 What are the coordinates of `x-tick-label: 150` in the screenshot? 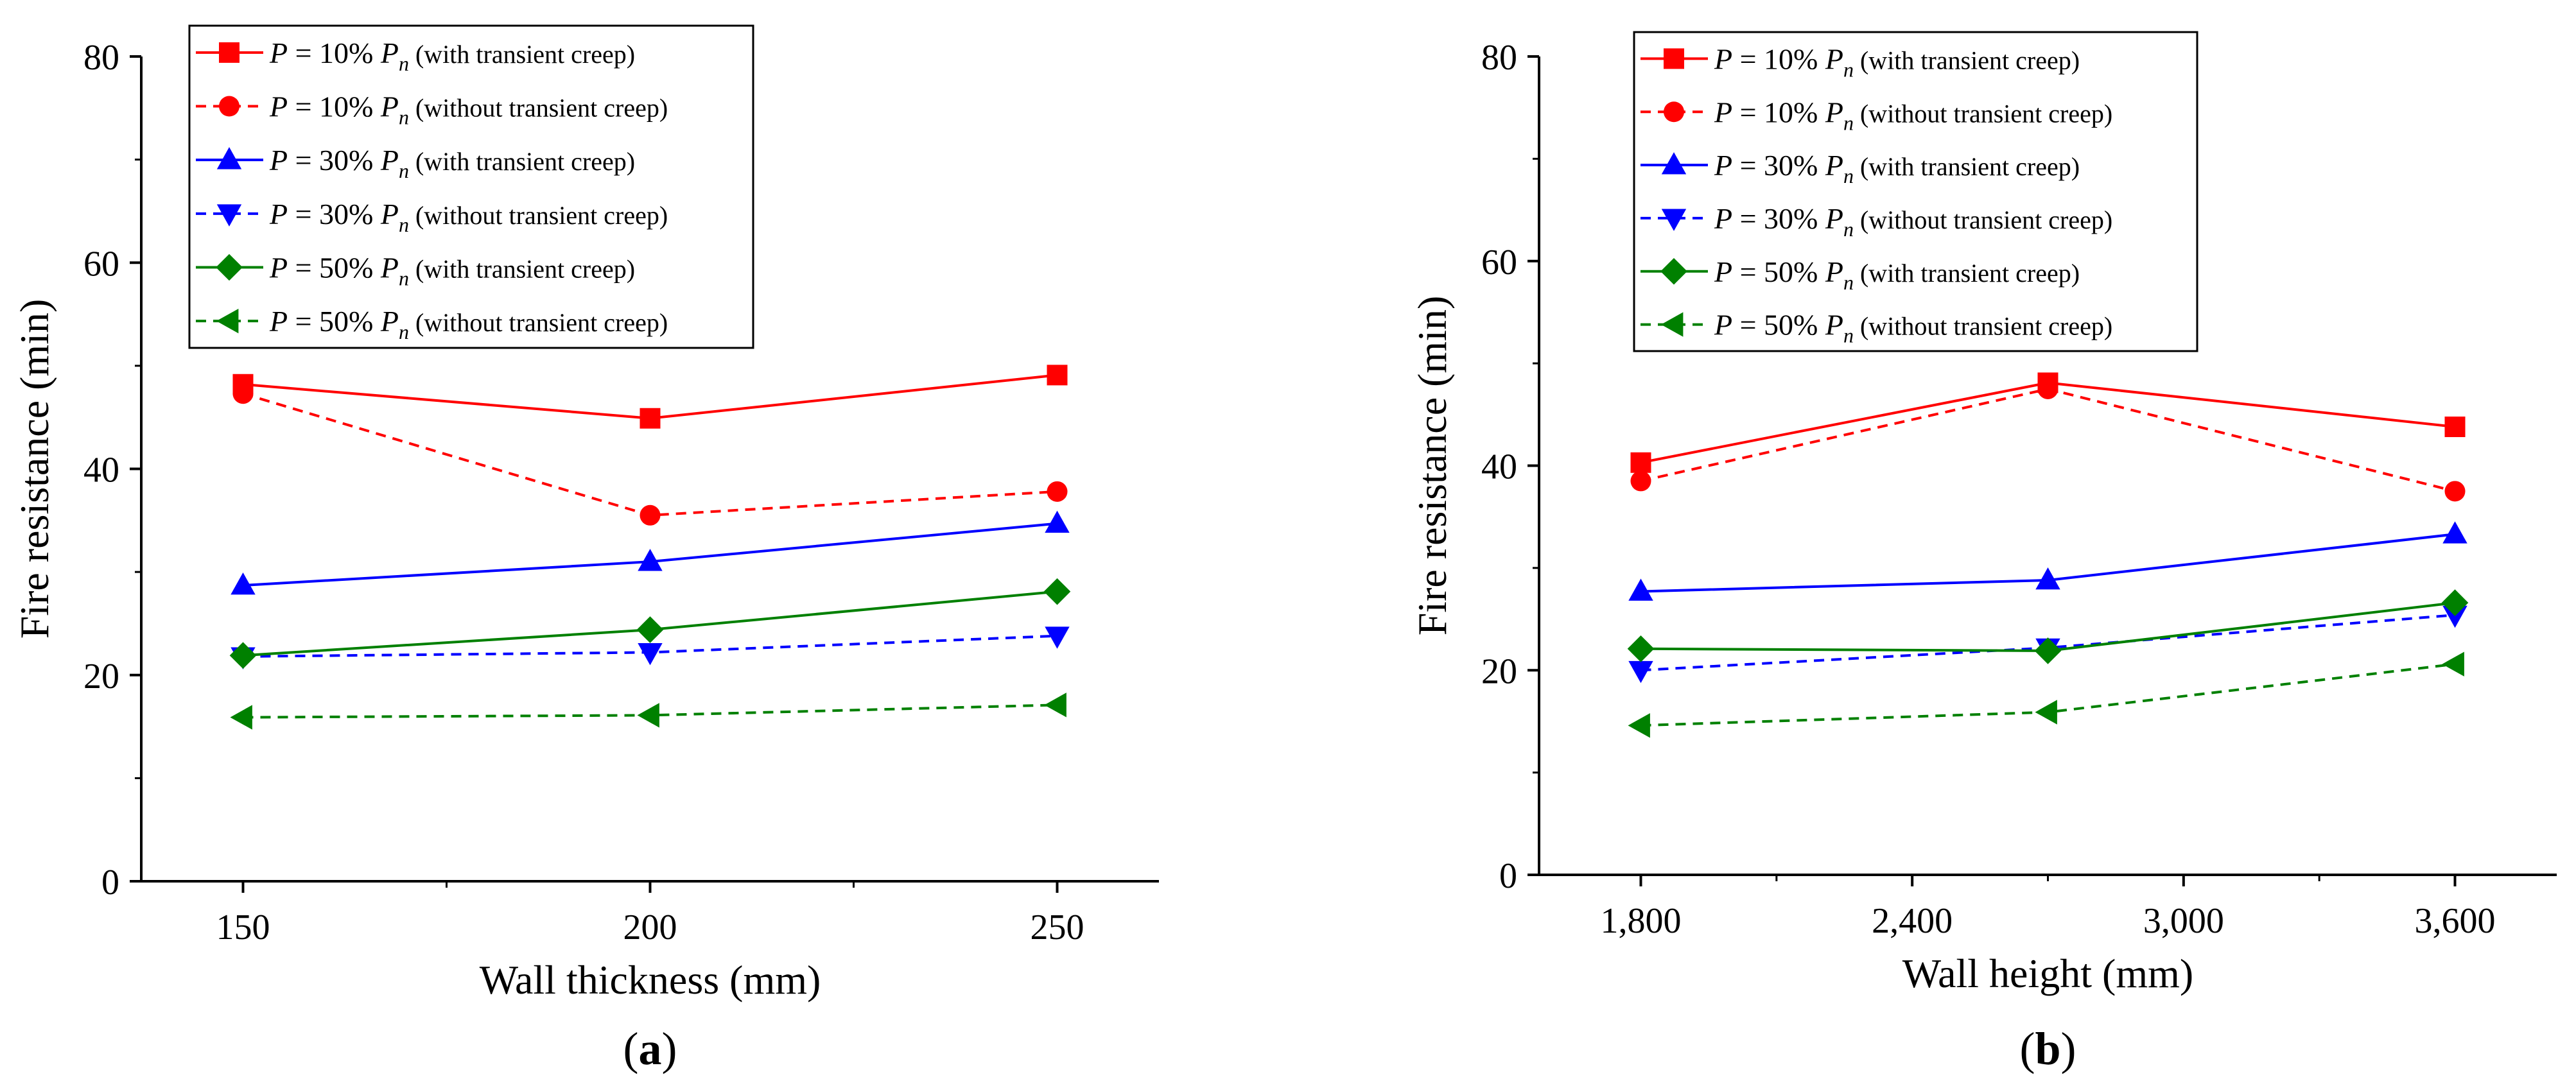 It's located at (243, 927).